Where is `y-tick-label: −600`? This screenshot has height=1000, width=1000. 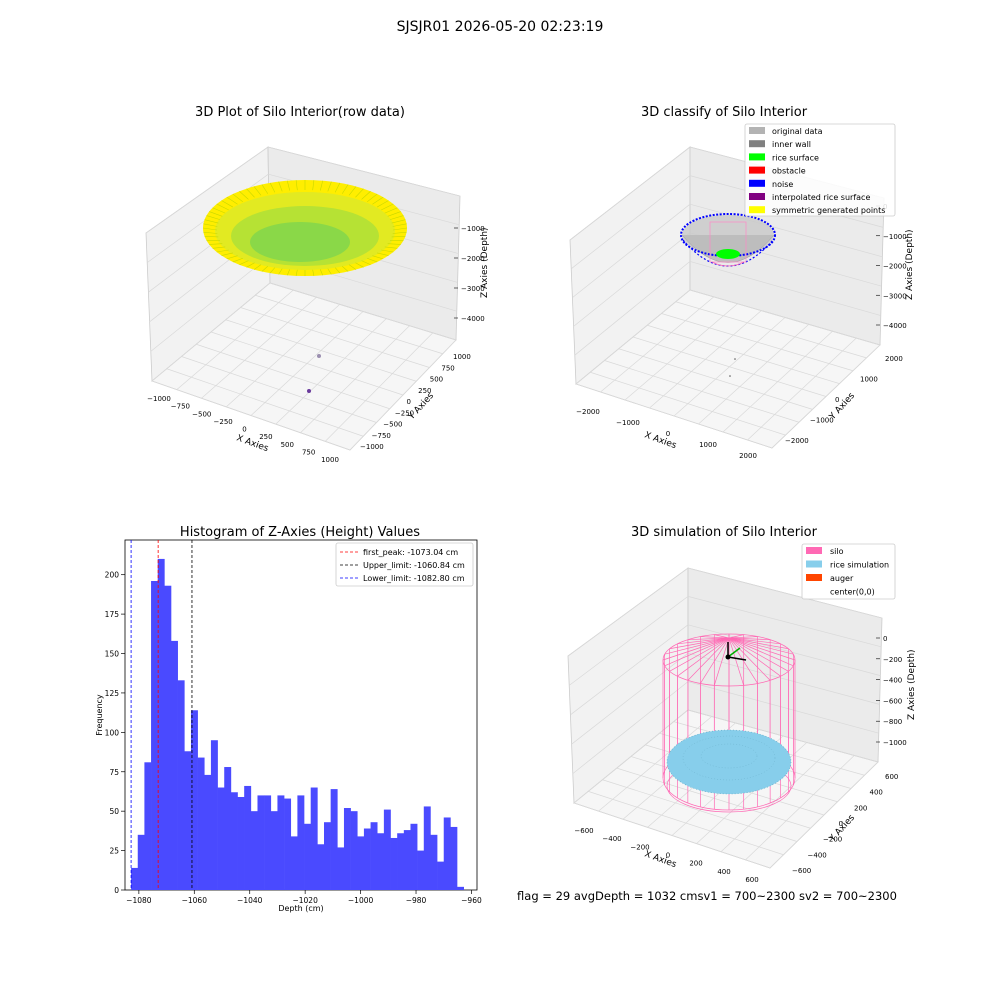
y-tick-label: −600 is located at coordinates (801, 871).